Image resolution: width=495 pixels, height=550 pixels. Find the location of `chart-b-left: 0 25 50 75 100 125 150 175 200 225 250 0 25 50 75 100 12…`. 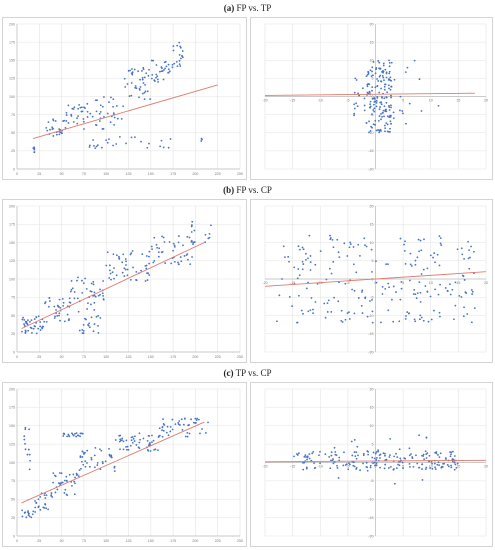

chart-b-left: 0 25 50 75 100 125 150 175 200 225 250 0 25 50 75 100 12… is located at coordinates (124, 281).